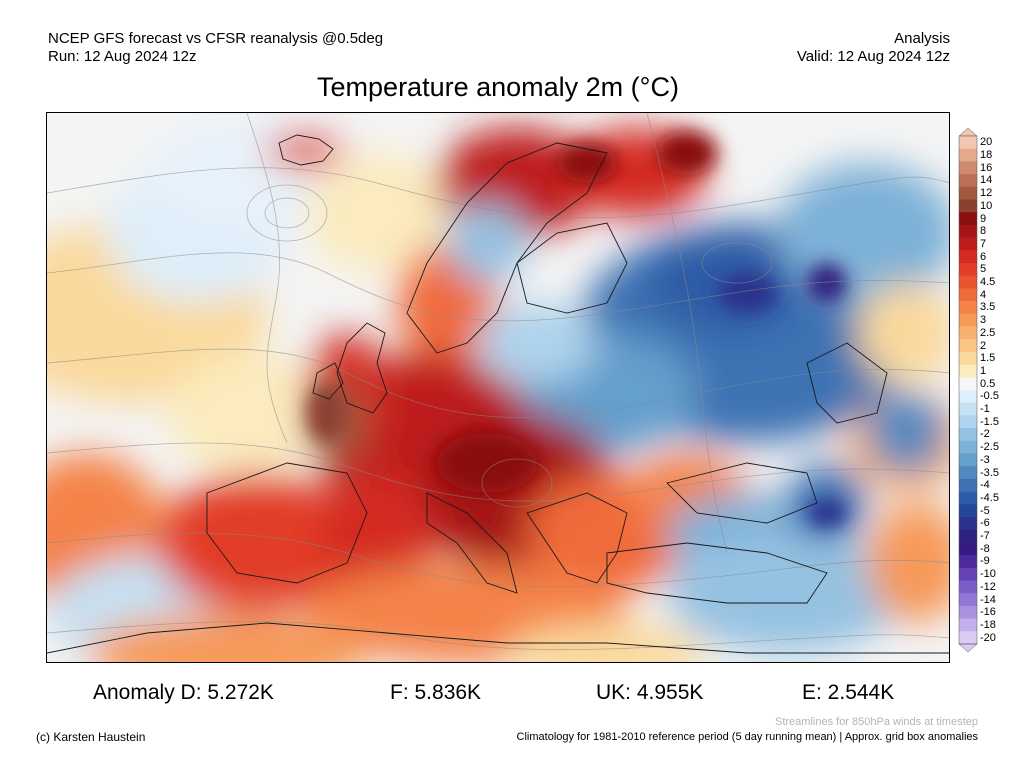  I want to click on colorbar-tick-label: -4, so click(985, 485).